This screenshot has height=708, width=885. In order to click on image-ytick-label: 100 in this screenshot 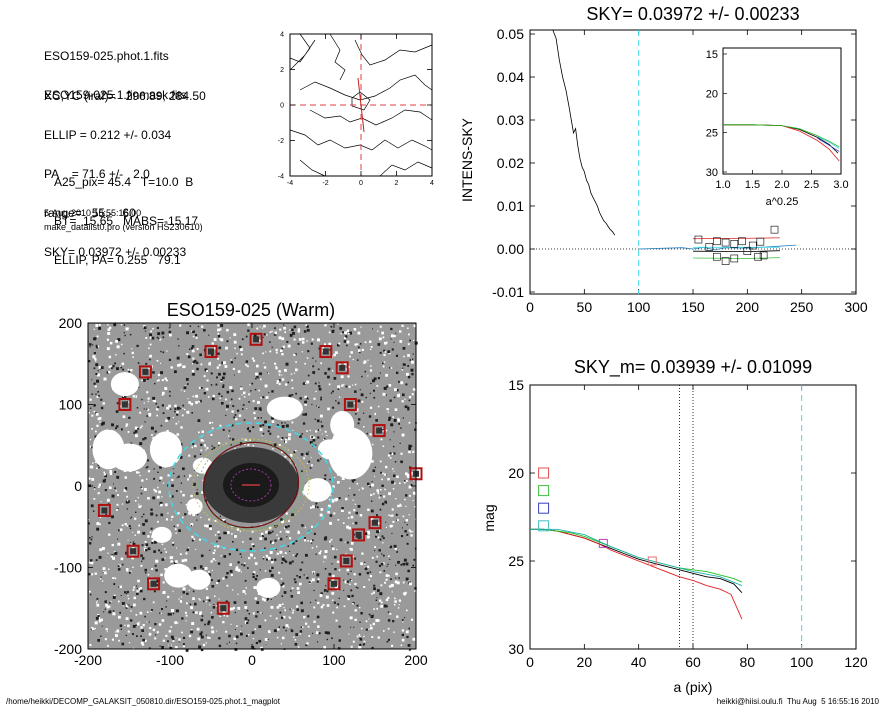, I will do `click(71, 404)`.